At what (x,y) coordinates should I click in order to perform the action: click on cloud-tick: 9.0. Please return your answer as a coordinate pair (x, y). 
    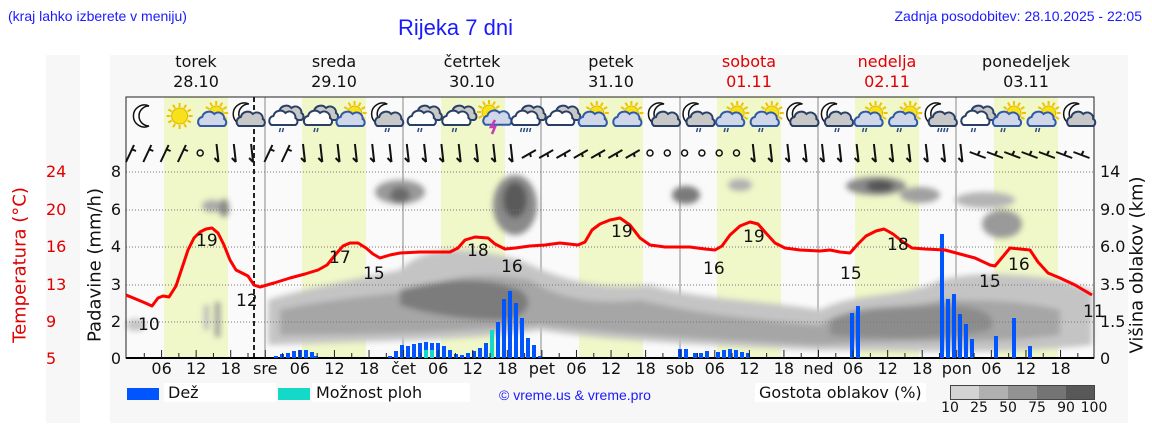
    Looking at the image, I should click on (1113, 209).